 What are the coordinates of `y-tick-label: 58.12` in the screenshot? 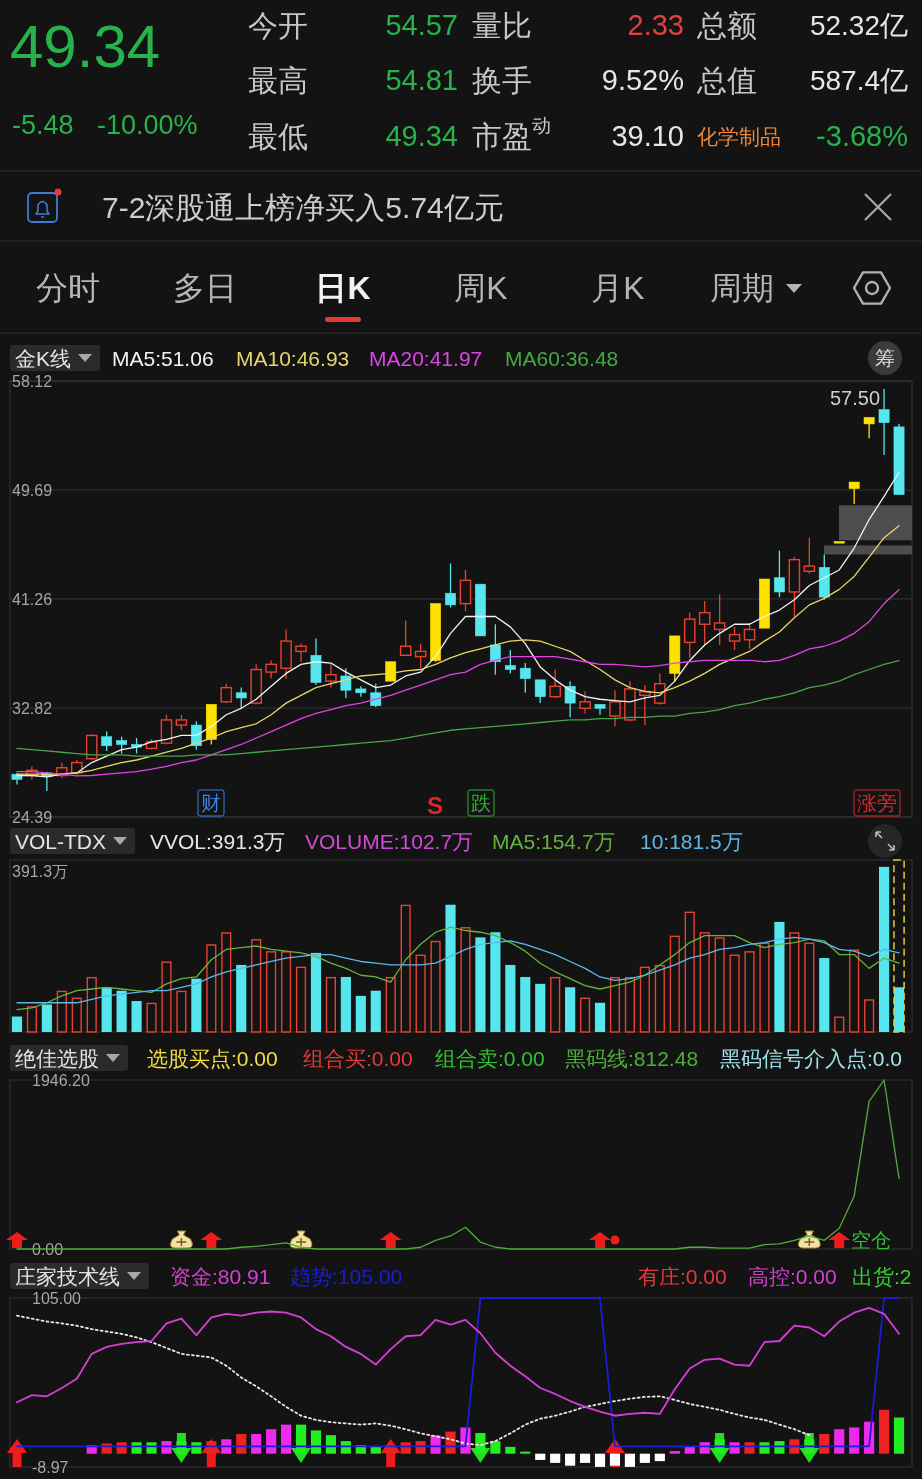 It's located at (32, 381).